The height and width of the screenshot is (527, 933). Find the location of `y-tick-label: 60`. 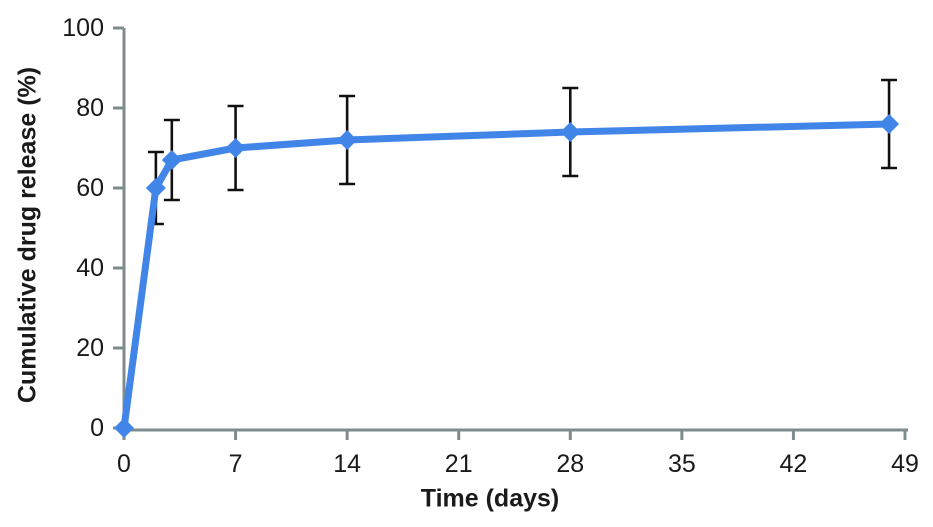

y-tick-label: 60 is located at coordinates (90, 188).